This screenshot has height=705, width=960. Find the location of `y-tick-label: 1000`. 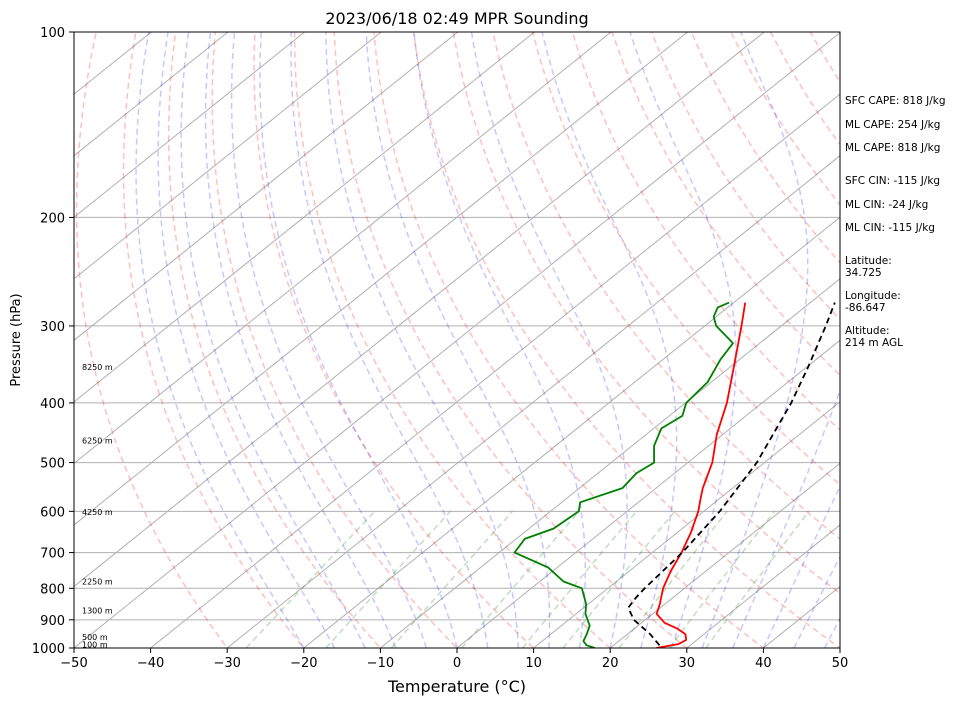

y-tick-label: 1000 is located at coordinates (48, 649).